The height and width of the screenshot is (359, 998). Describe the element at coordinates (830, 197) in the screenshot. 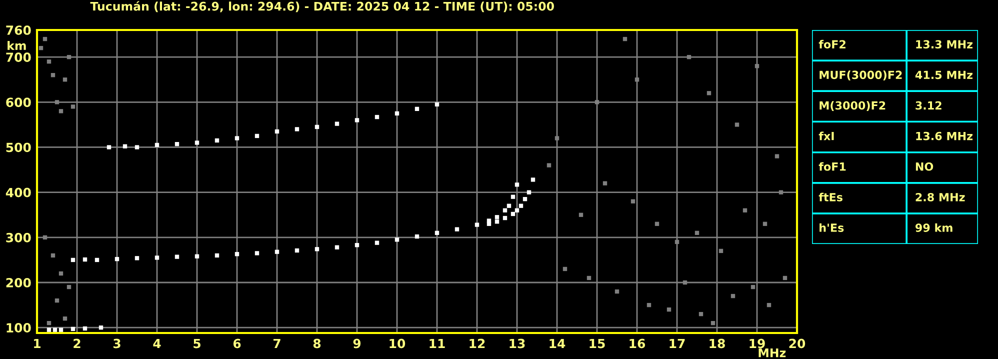

I see `text: ftEs` at that location.